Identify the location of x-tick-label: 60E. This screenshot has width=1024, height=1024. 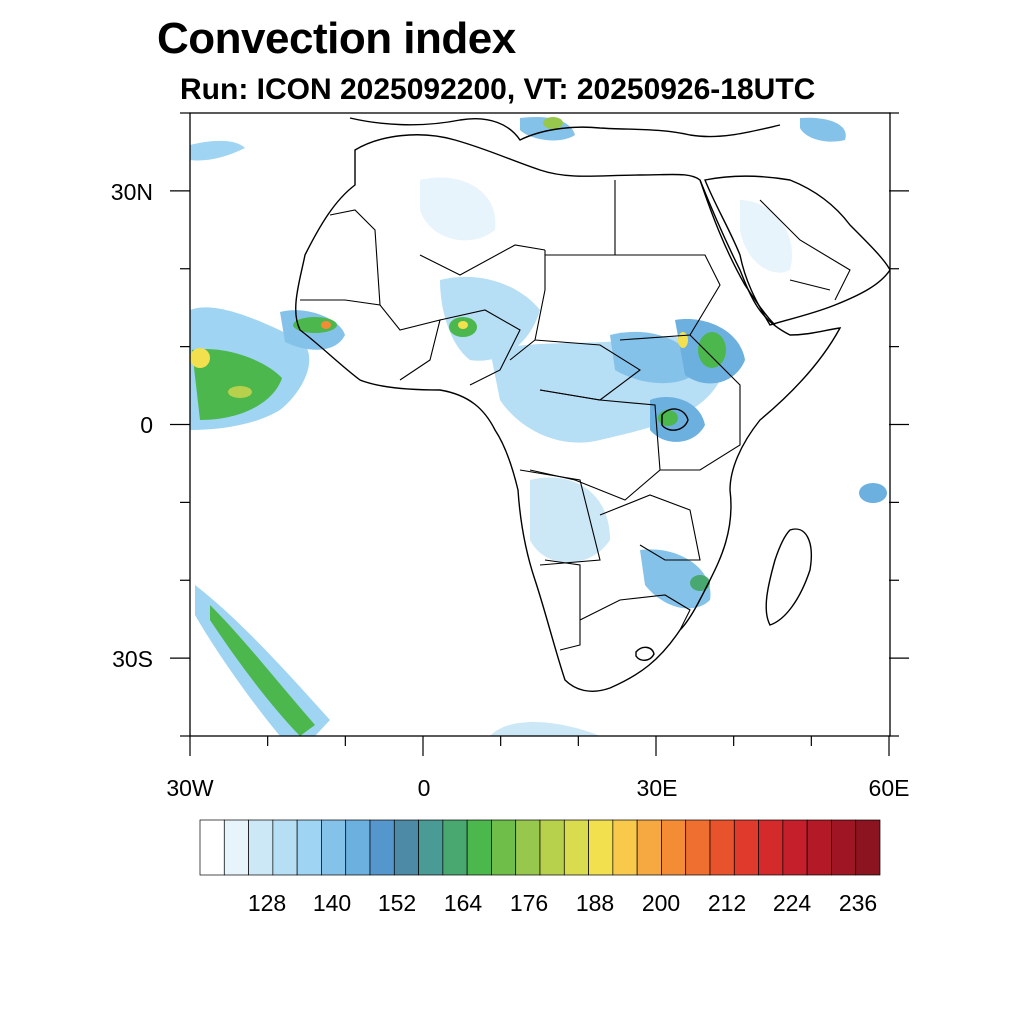
(889, 788).